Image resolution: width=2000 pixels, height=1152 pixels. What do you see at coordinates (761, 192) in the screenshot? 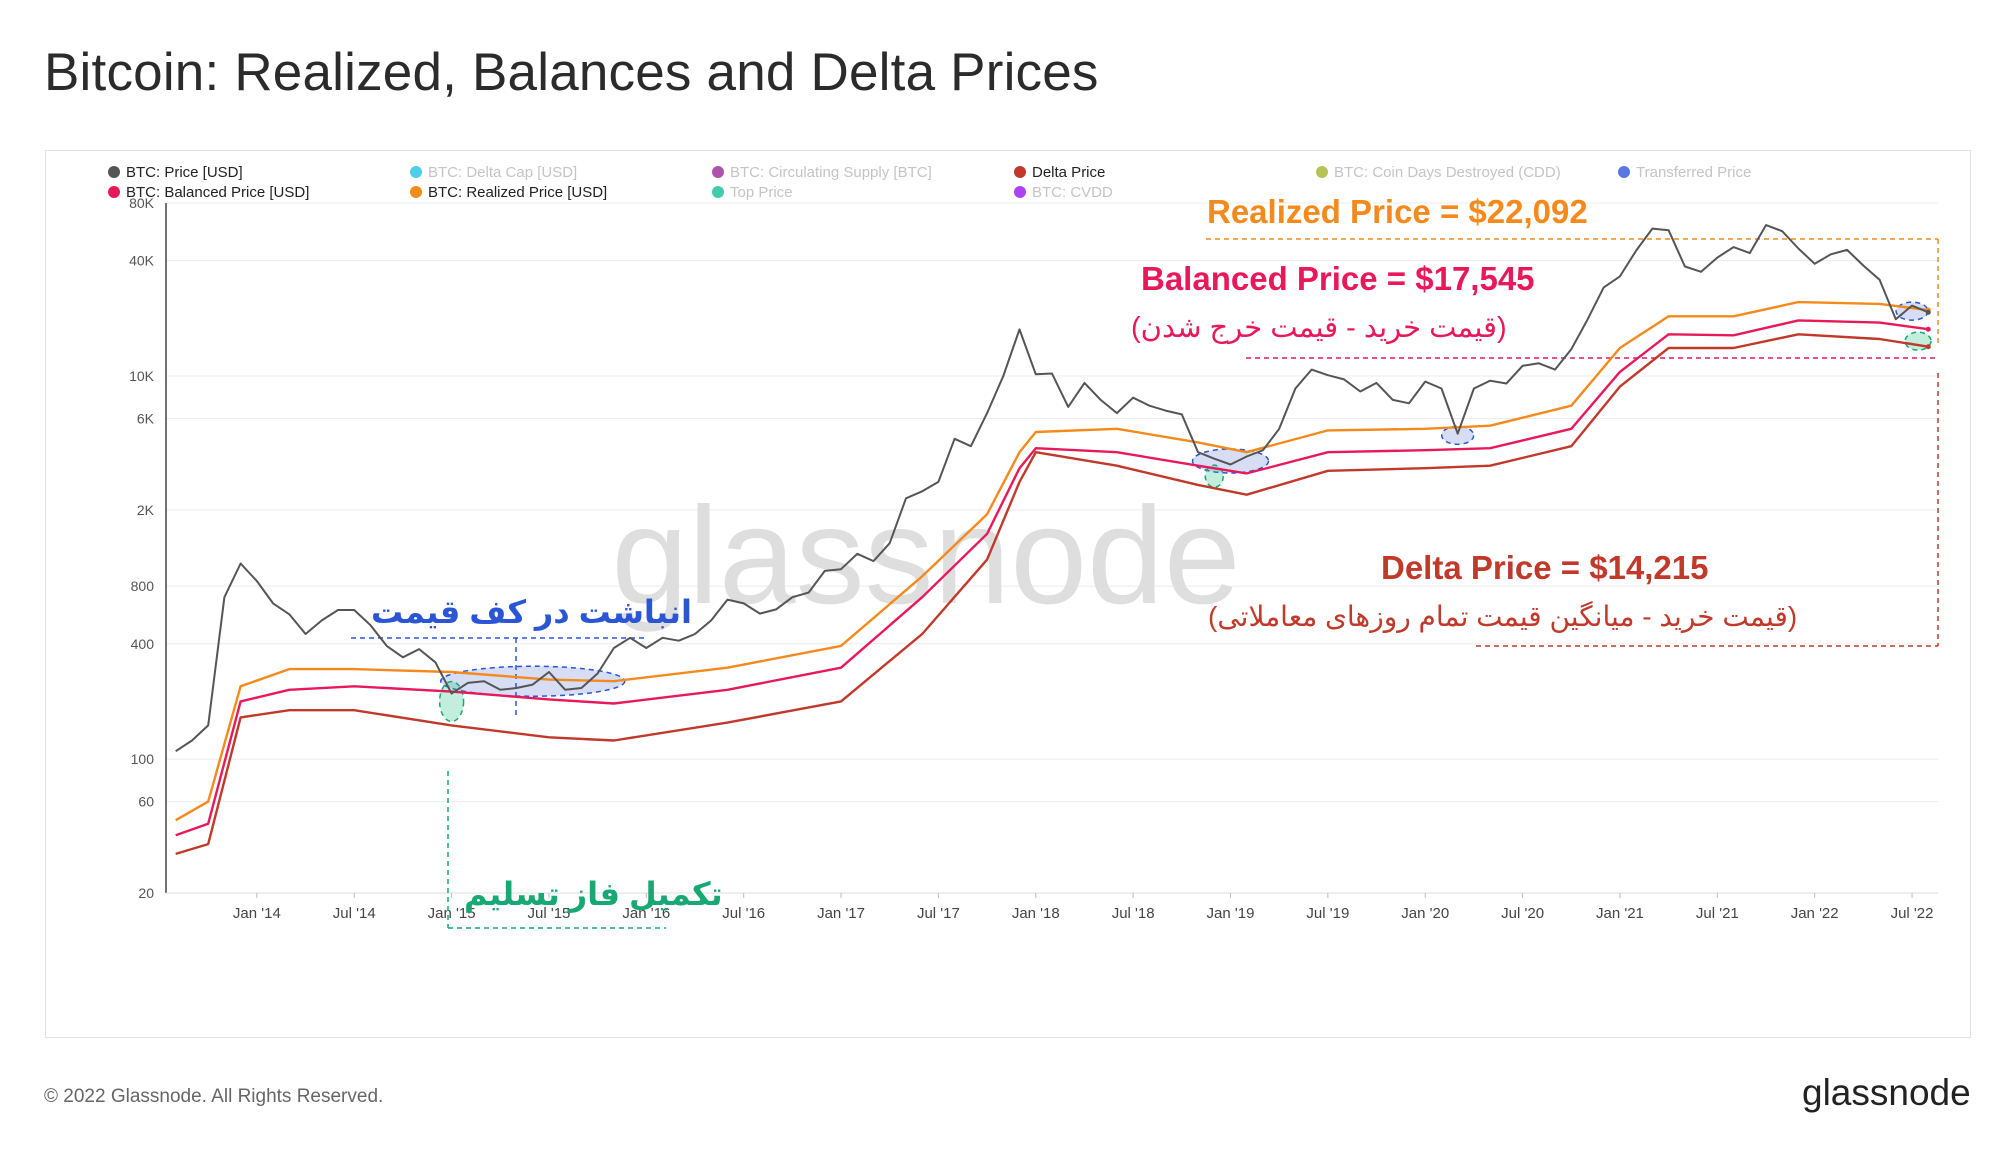
I see `legend-label: Top Price` at bounding box center [761, 192].